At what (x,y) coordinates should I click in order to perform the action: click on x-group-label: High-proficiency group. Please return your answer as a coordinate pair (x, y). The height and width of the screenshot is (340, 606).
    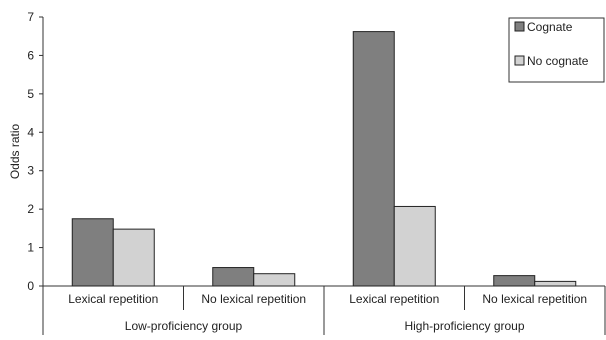
    Looking at the image, I should click on (464, 326).